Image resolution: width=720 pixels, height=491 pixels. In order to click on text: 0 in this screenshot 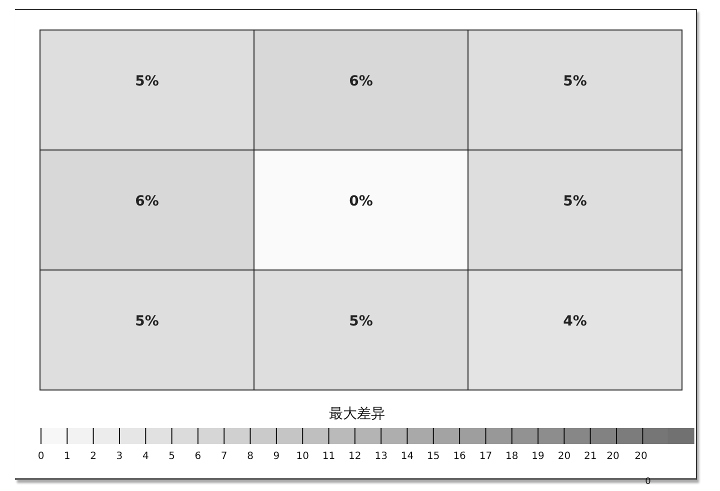, I will do `click(648, 482)`.